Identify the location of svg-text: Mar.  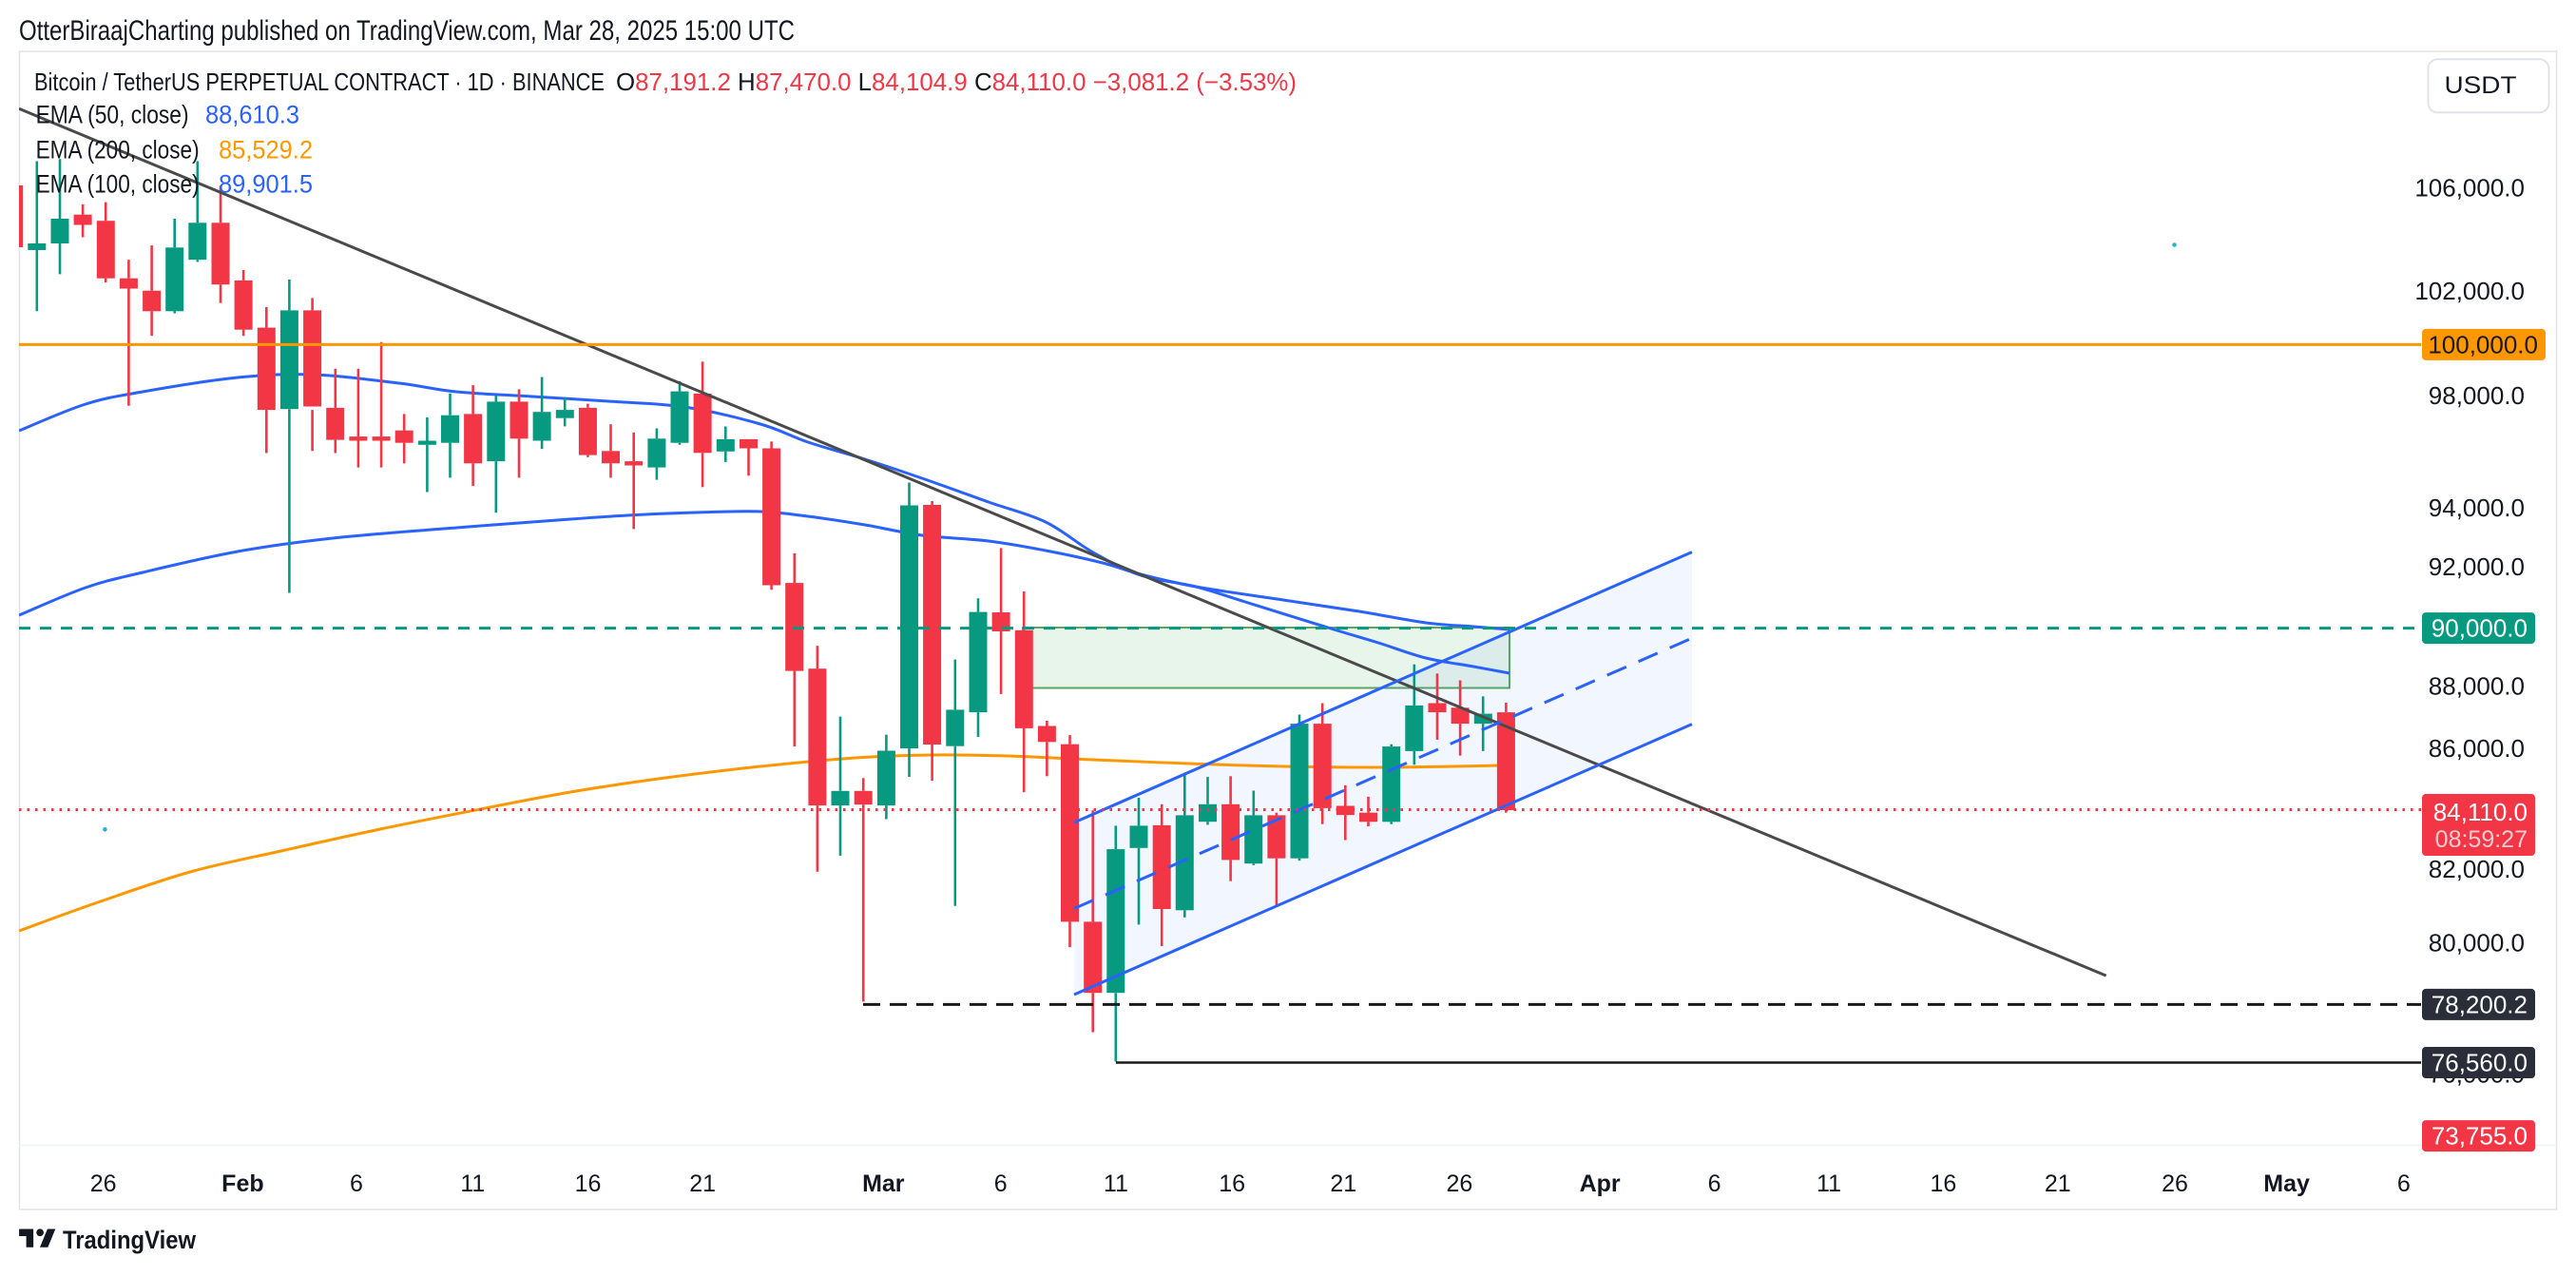
(884, 1184).